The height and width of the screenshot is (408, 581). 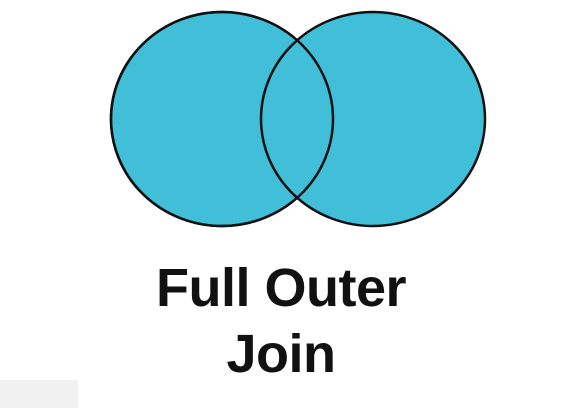 I want to click on caption-line-1: Full Outer, so click(x=281, y=288).